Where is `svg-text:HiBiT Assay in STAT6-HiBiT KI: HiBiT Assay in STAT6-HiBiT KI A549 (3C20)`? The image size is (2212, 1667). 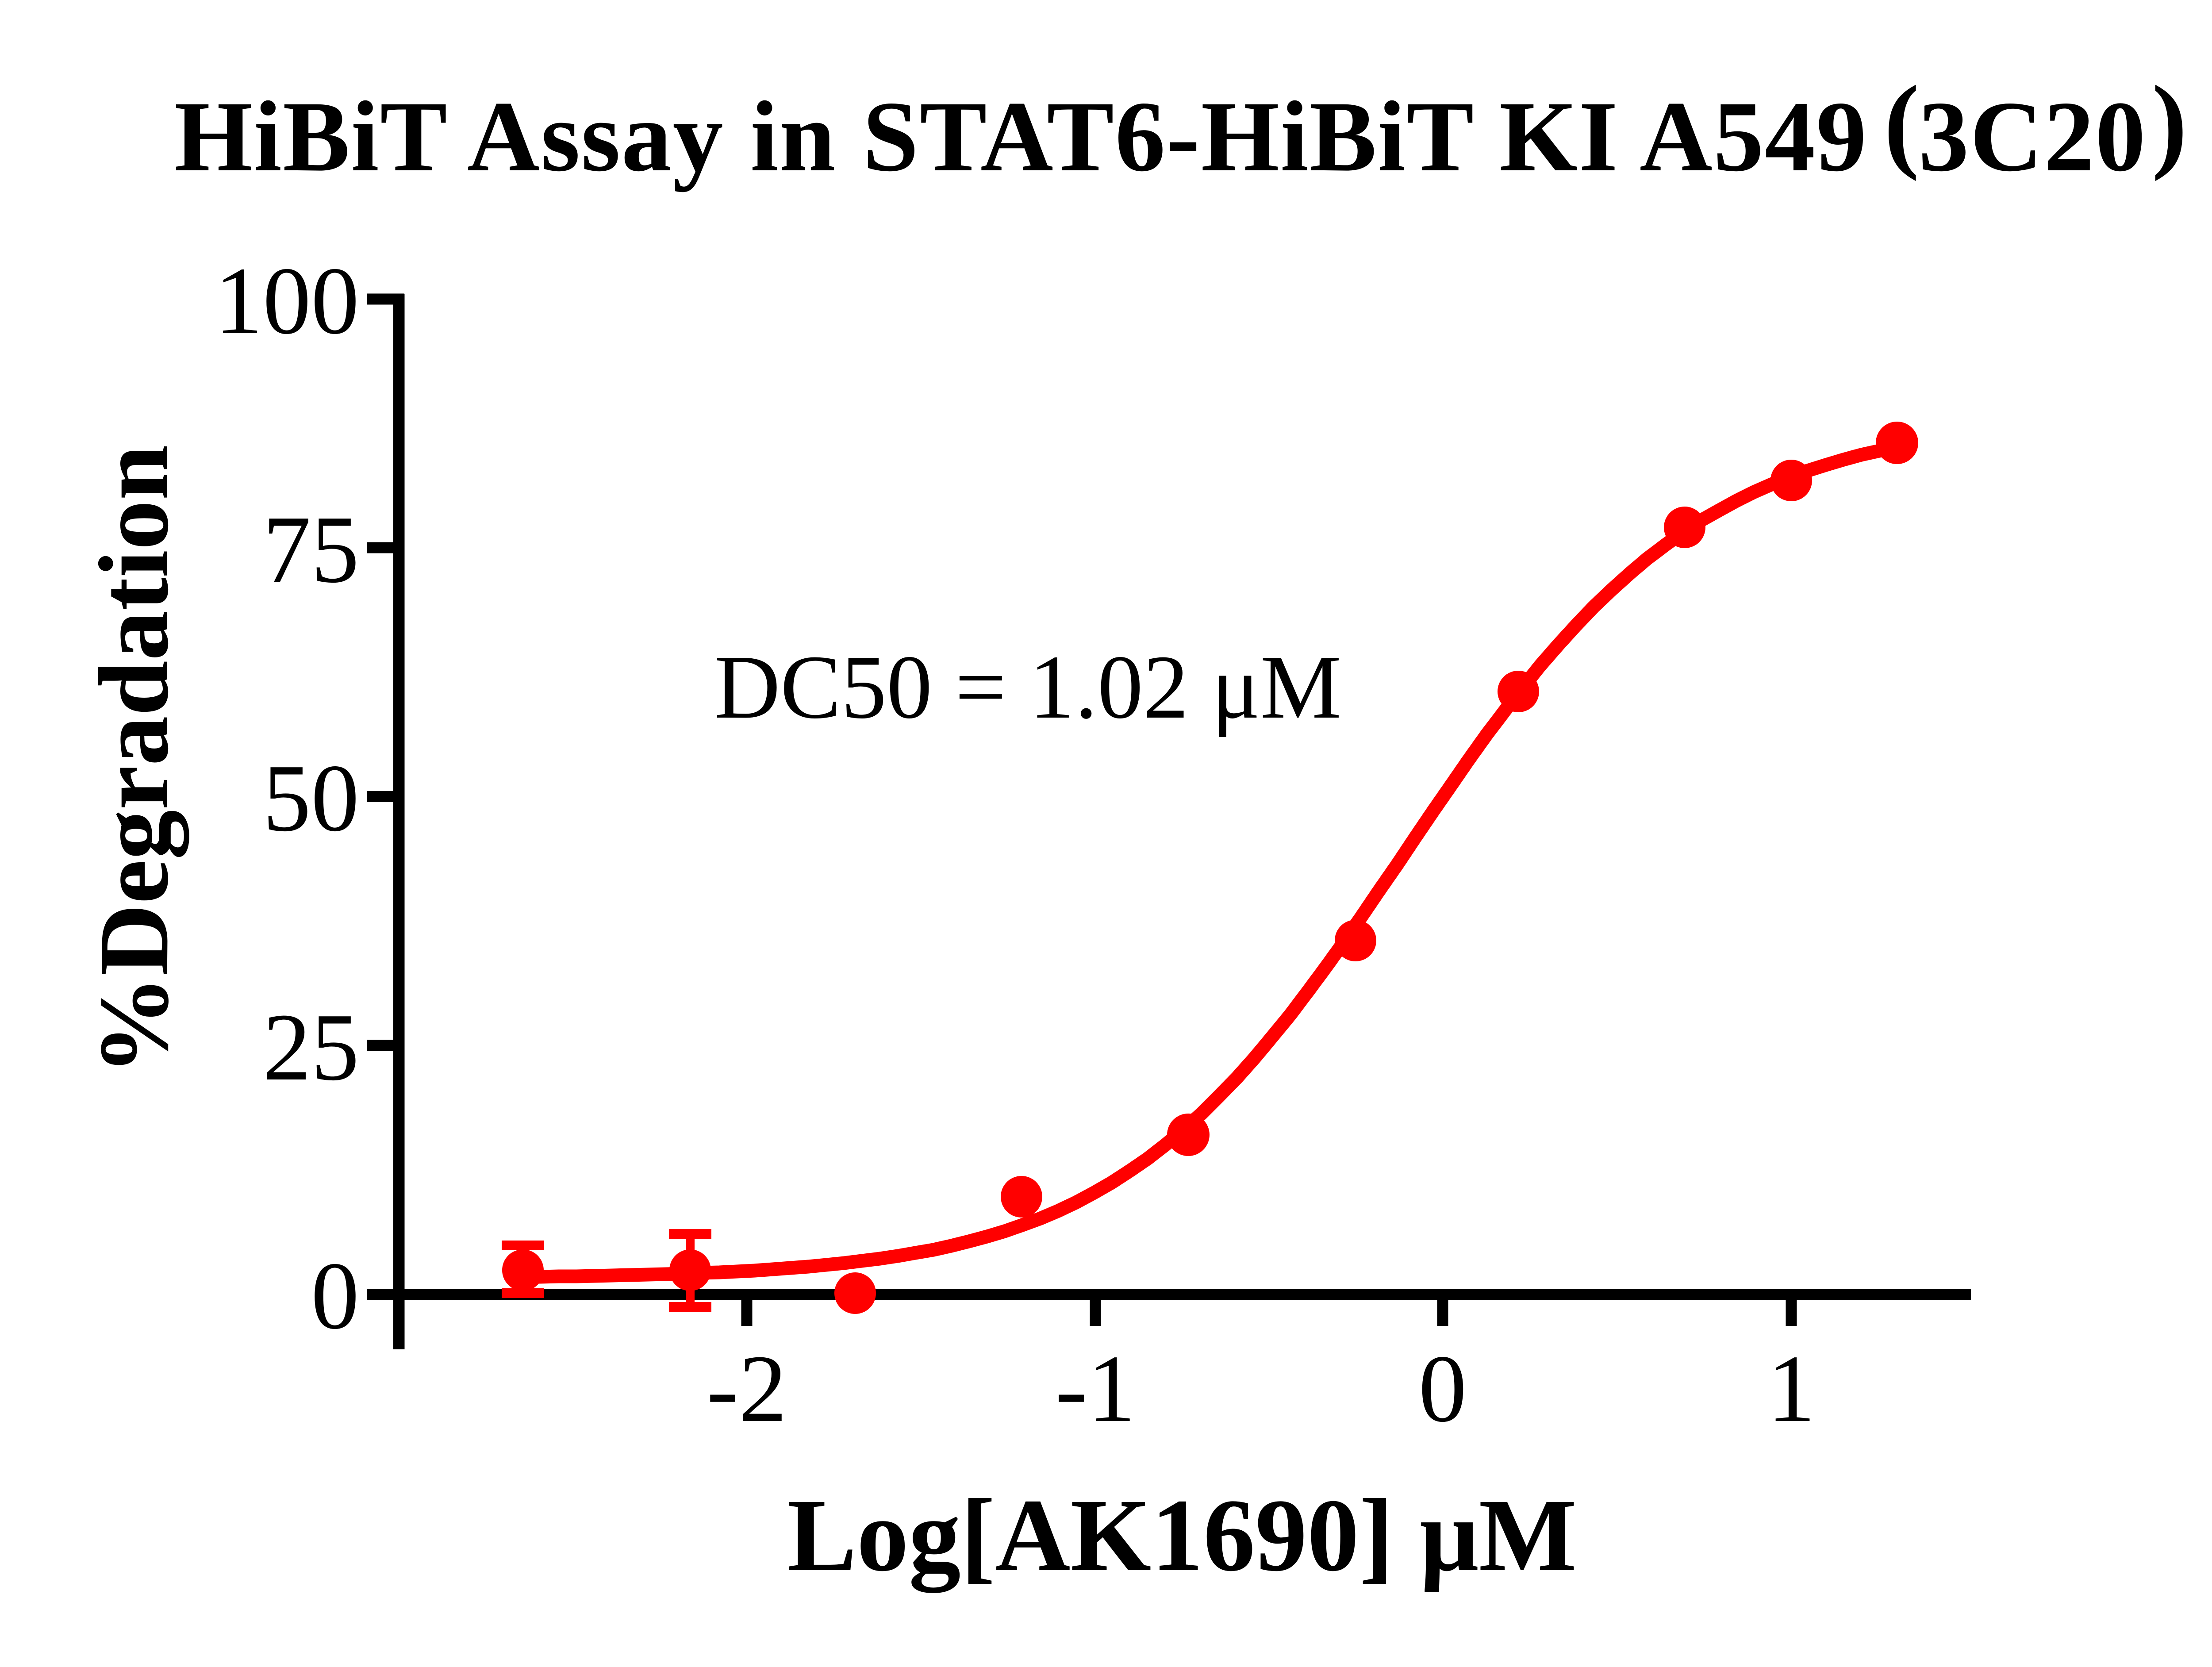 svg-text:HiBiT Assay in STAT6-HiBiT KI: HiBiT Assay in STAT6-HiBiT KI A549 (3C20) is located at coordinates (1181, 128).